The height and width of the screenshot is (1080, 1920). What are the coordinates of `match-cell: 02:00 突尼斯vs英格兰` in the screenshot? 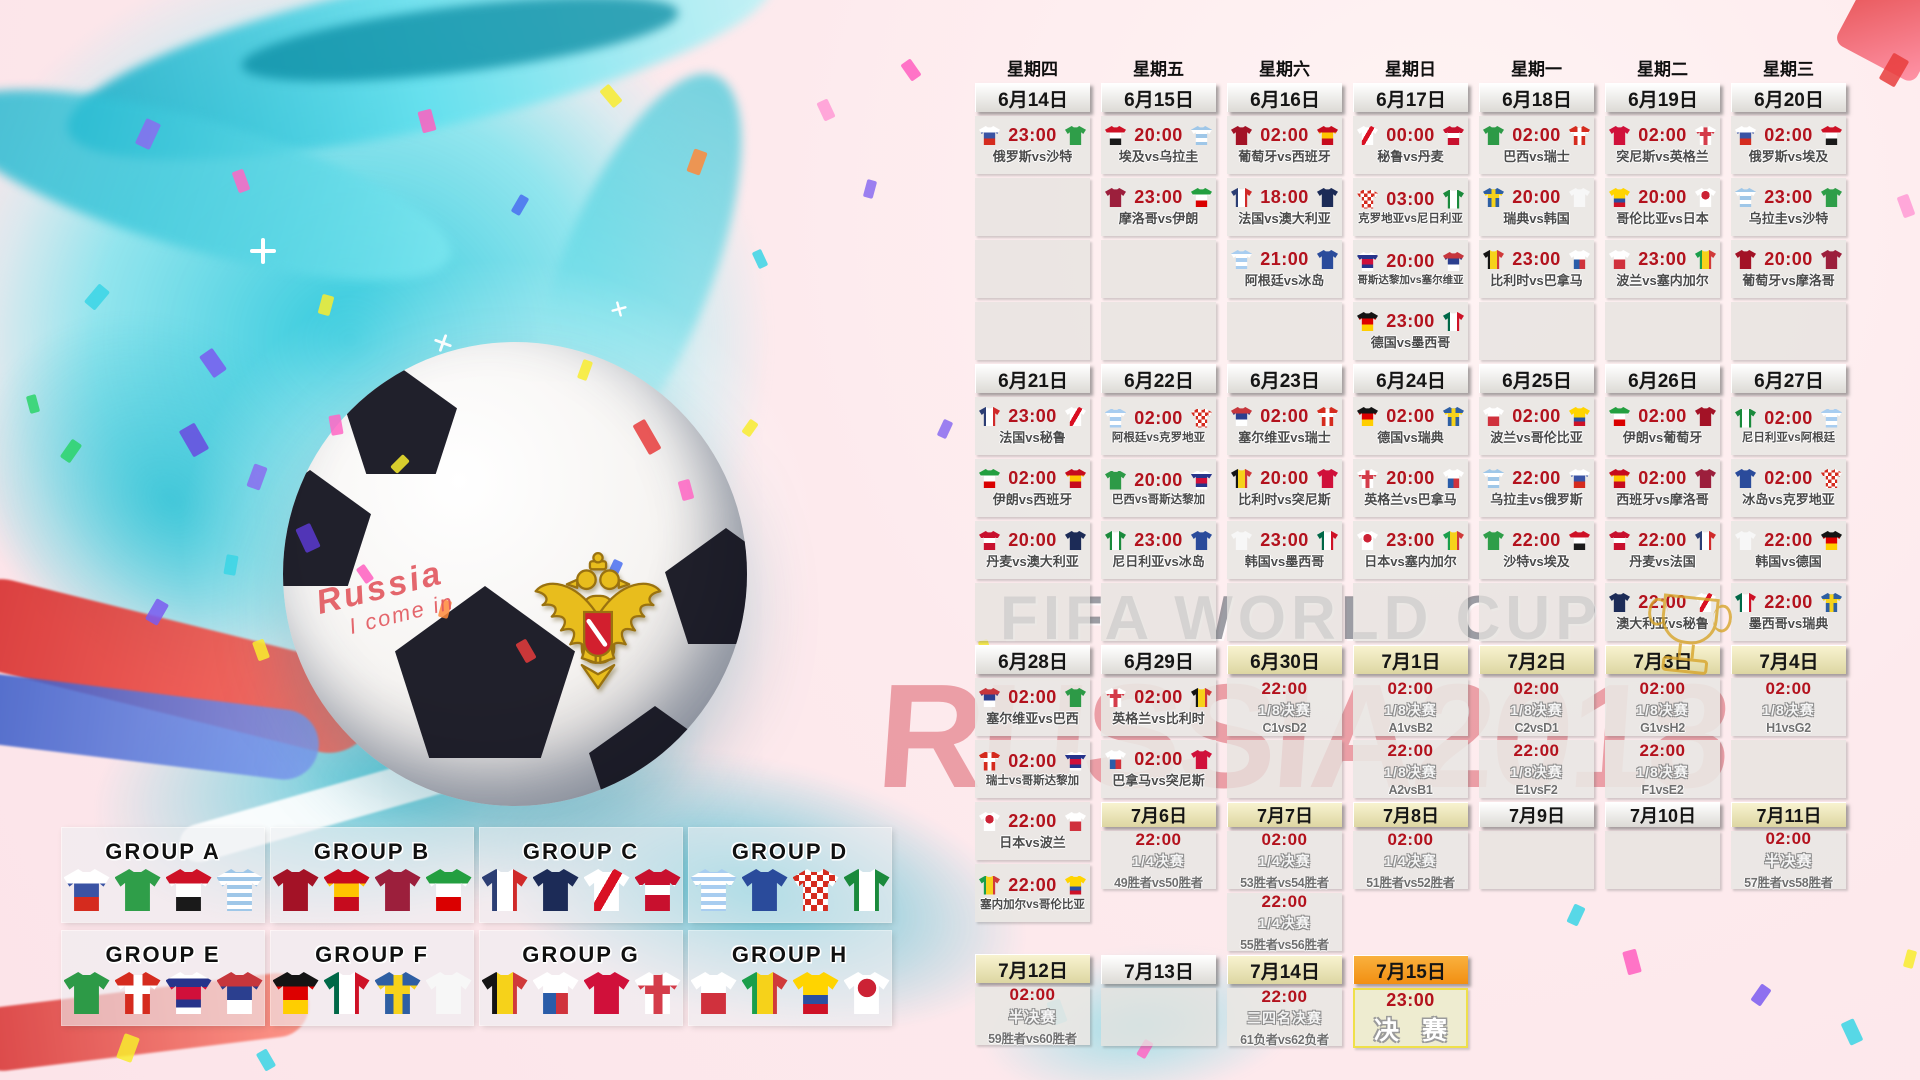 It's located at (1662, 145).